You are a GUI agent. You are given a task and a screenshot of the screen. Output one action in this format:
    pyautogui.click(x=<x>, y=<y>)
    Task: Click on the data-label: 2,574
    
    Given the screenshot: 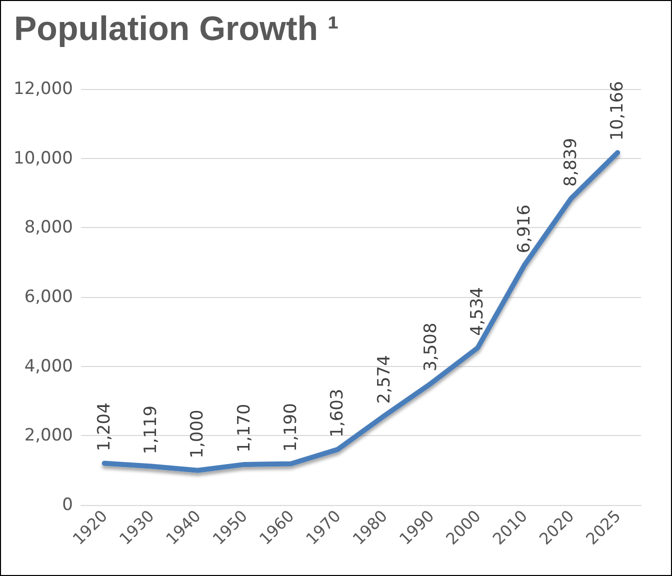 What is the action you would take?
    pyautogui.click(x=384, y=379)
    